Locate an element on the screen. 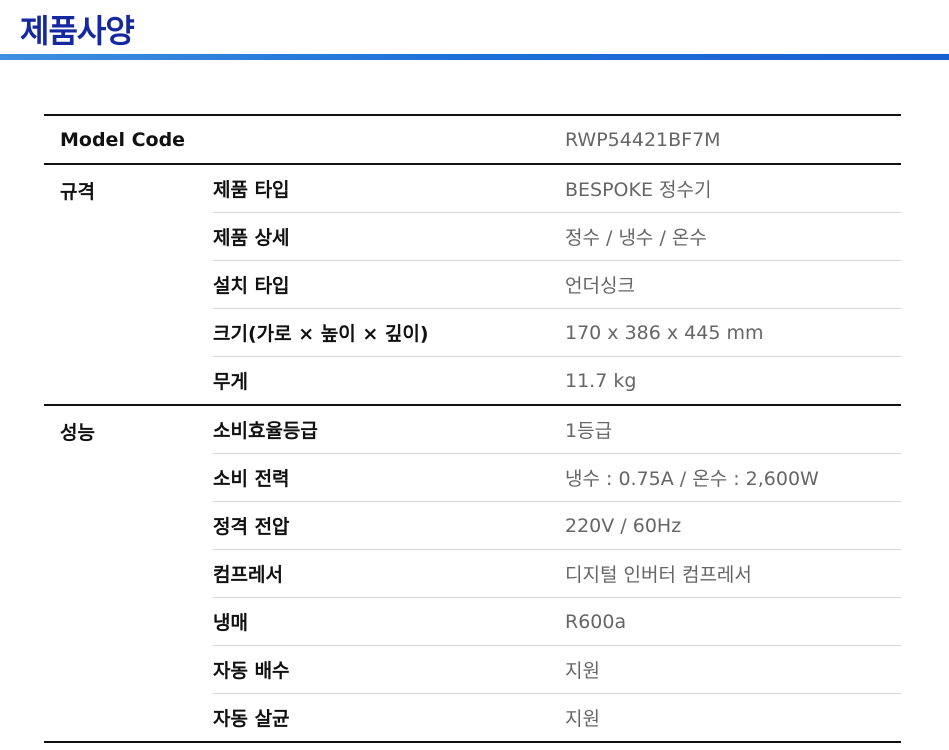 Image resolution: width=949 pixels, height=750 pixels. spec-value: 디지털 인버터 컴프레서 is located at coordinates (733, 573).